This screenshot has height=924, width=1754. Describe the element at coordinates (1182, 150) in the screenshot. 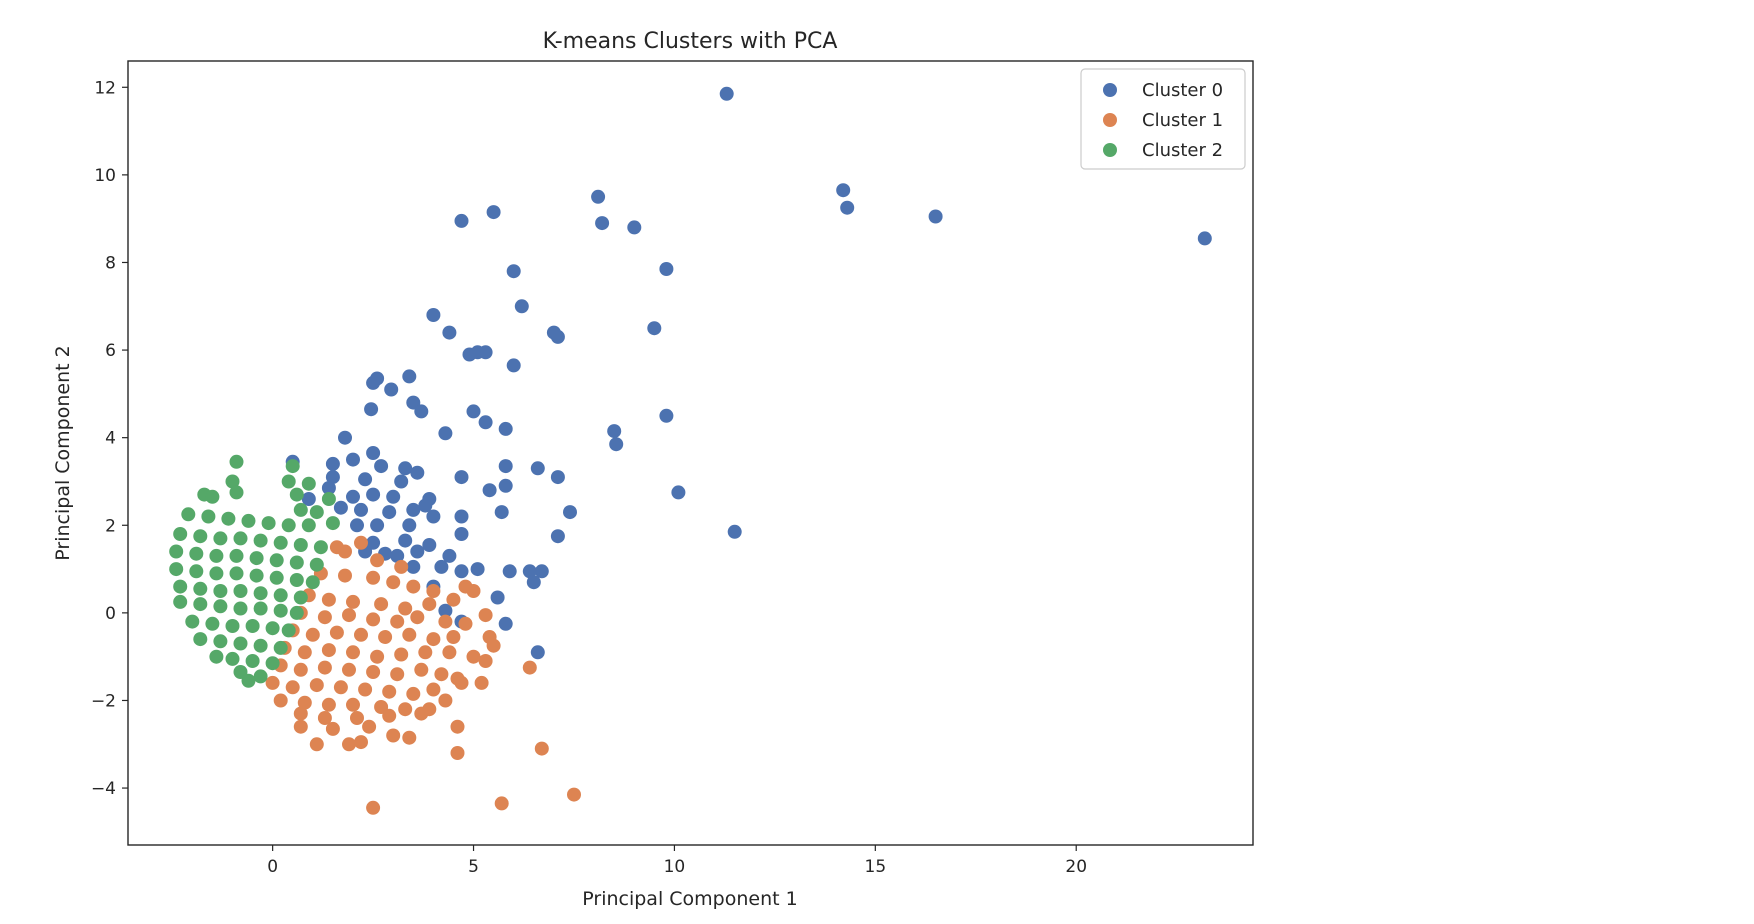

I see `legend-label-cluster-2: Cluster 2` at that location.